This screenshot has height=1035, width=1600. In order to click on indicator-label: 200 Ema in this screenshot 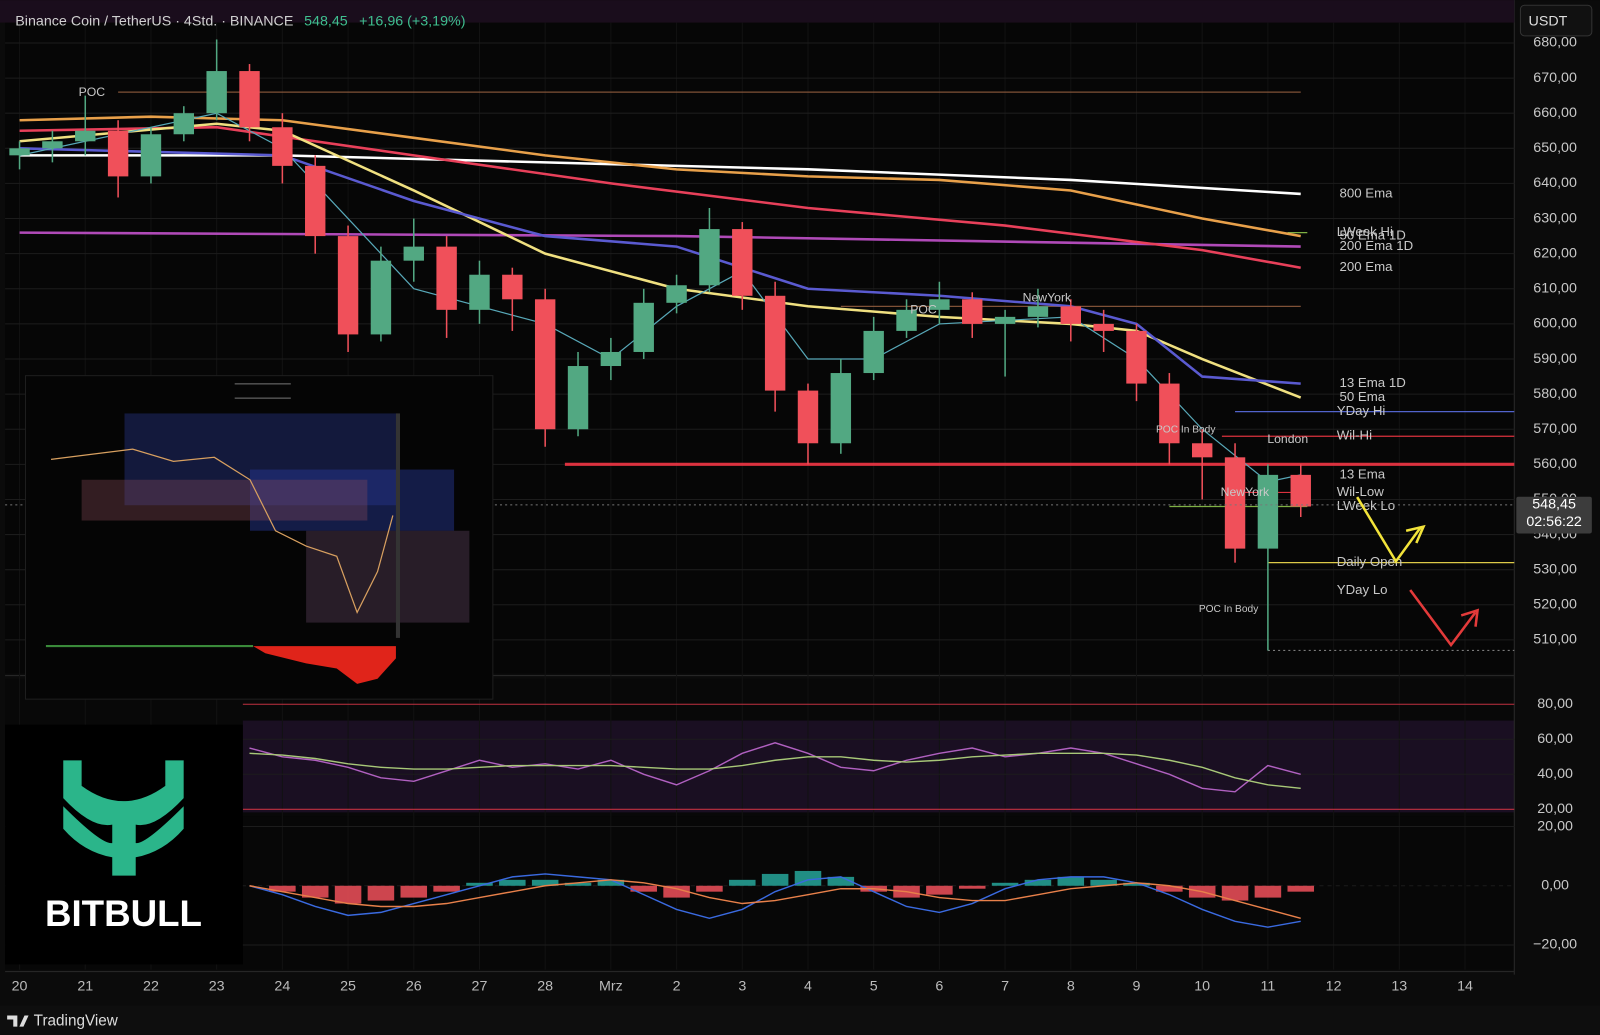, I will do `click(1367, 266)`.